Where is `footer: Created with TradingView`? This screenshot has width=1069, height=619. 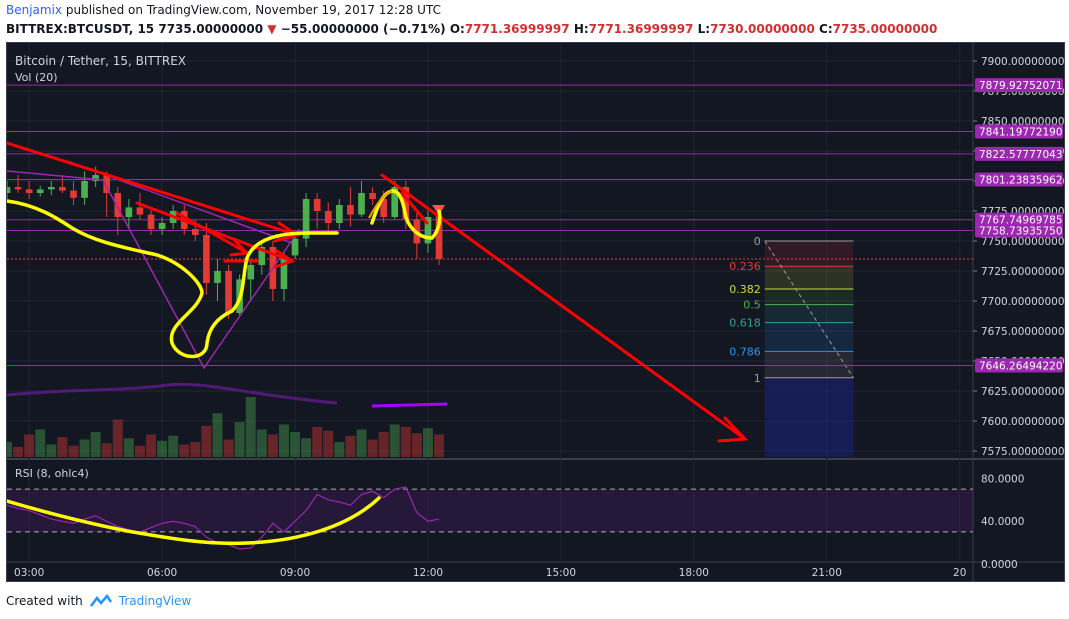 footer: Created with TradingView is located at coordinates (98, 601).